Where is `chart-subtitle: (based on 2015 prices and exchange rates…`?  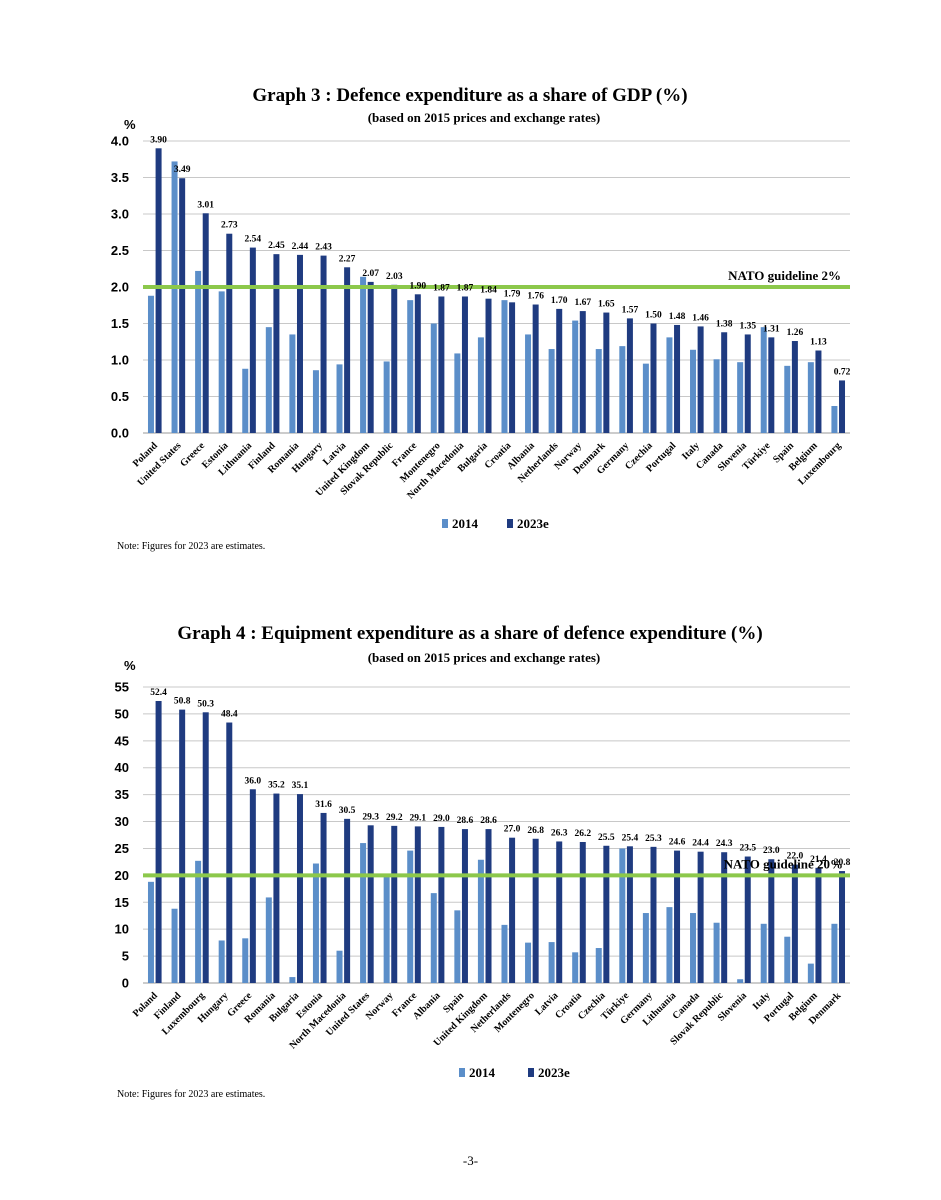 chart-subtitle: (based on 2015 prices and exchange rates… is located at coordinates (484, 117).